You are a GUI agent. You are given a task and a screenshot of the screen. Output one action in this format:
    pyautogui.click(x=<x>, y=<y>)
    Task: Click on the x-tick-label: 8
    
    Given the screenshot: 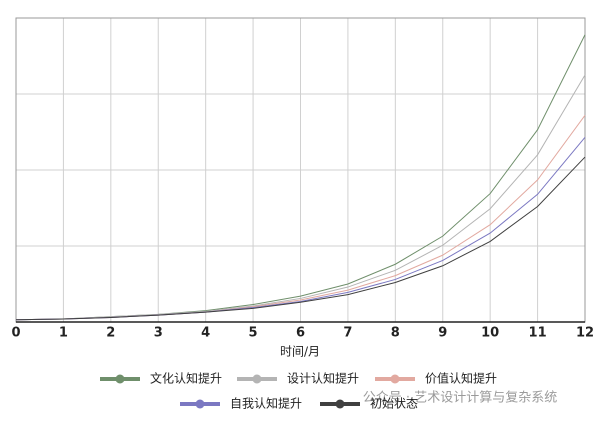 What is the action you would take?
    pyautogui.click(x=395, y=333)
    